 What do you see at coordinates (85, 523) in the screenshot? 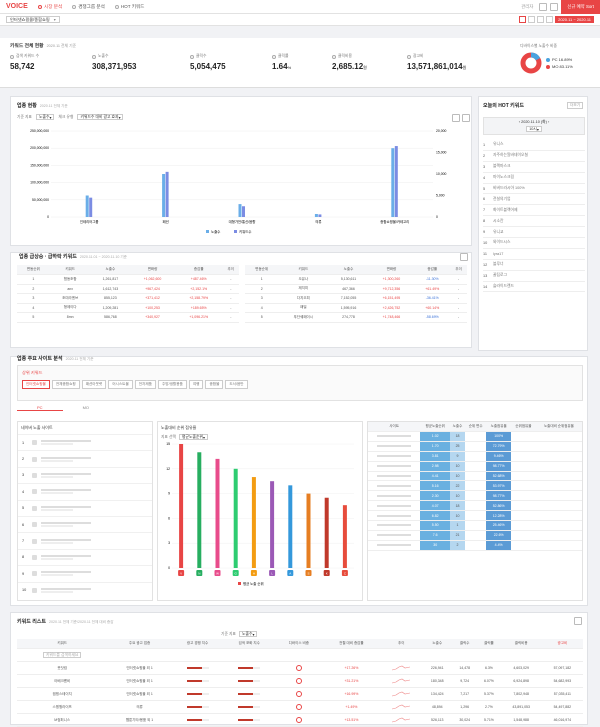
I see `site-row: 6` at bounding box center [85, 523].